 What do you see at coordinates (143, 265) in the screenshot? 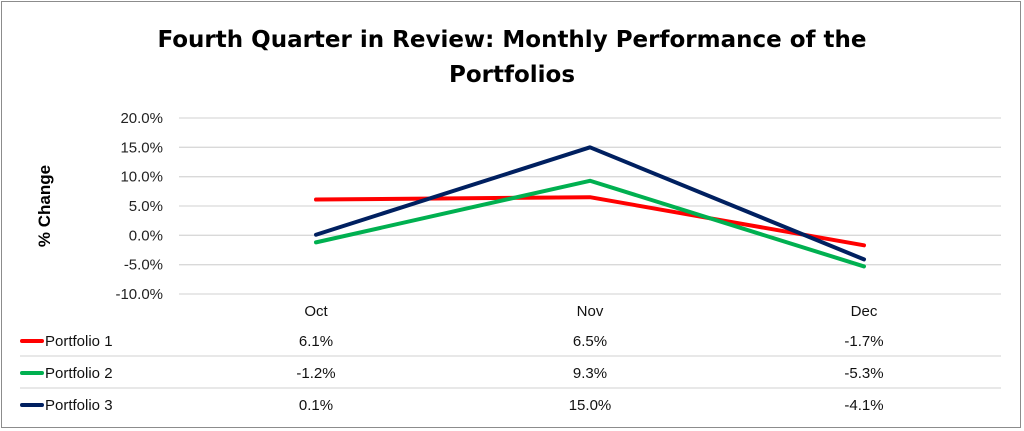
I see `y-tick-label: -5.0%` at bounding box center [143, 265].